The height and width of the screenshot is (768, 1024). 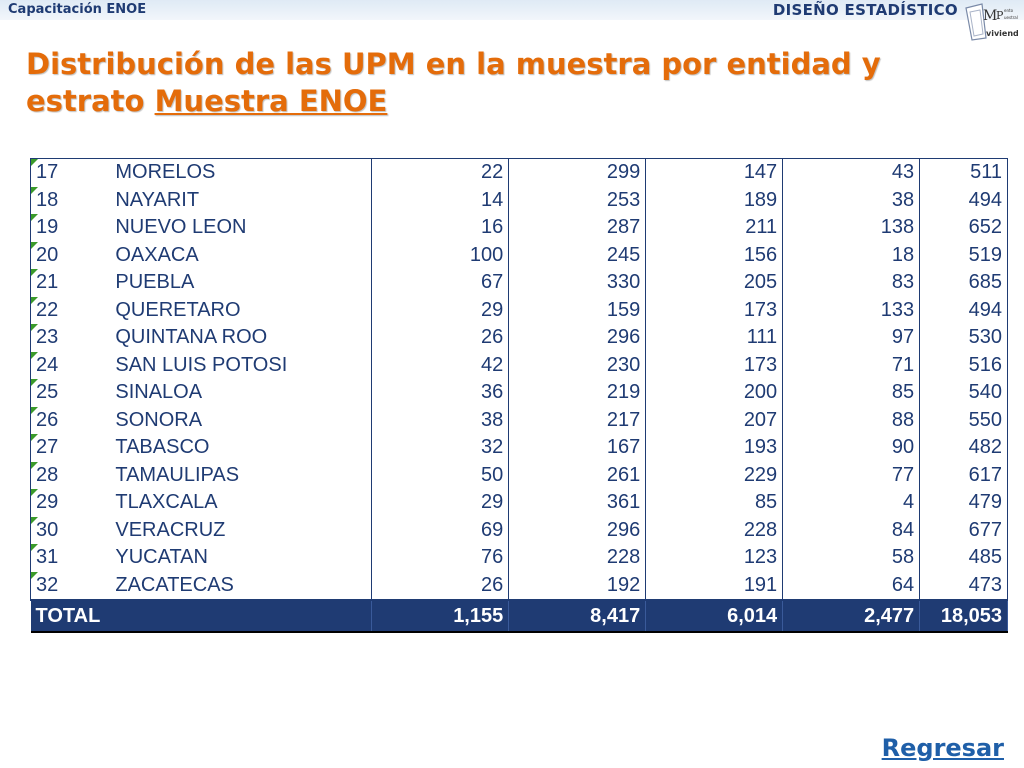 What do you see at coordinates (440, 172) in the screenshot?
I see `value-cell: 22` at bounding box center [440, 172].